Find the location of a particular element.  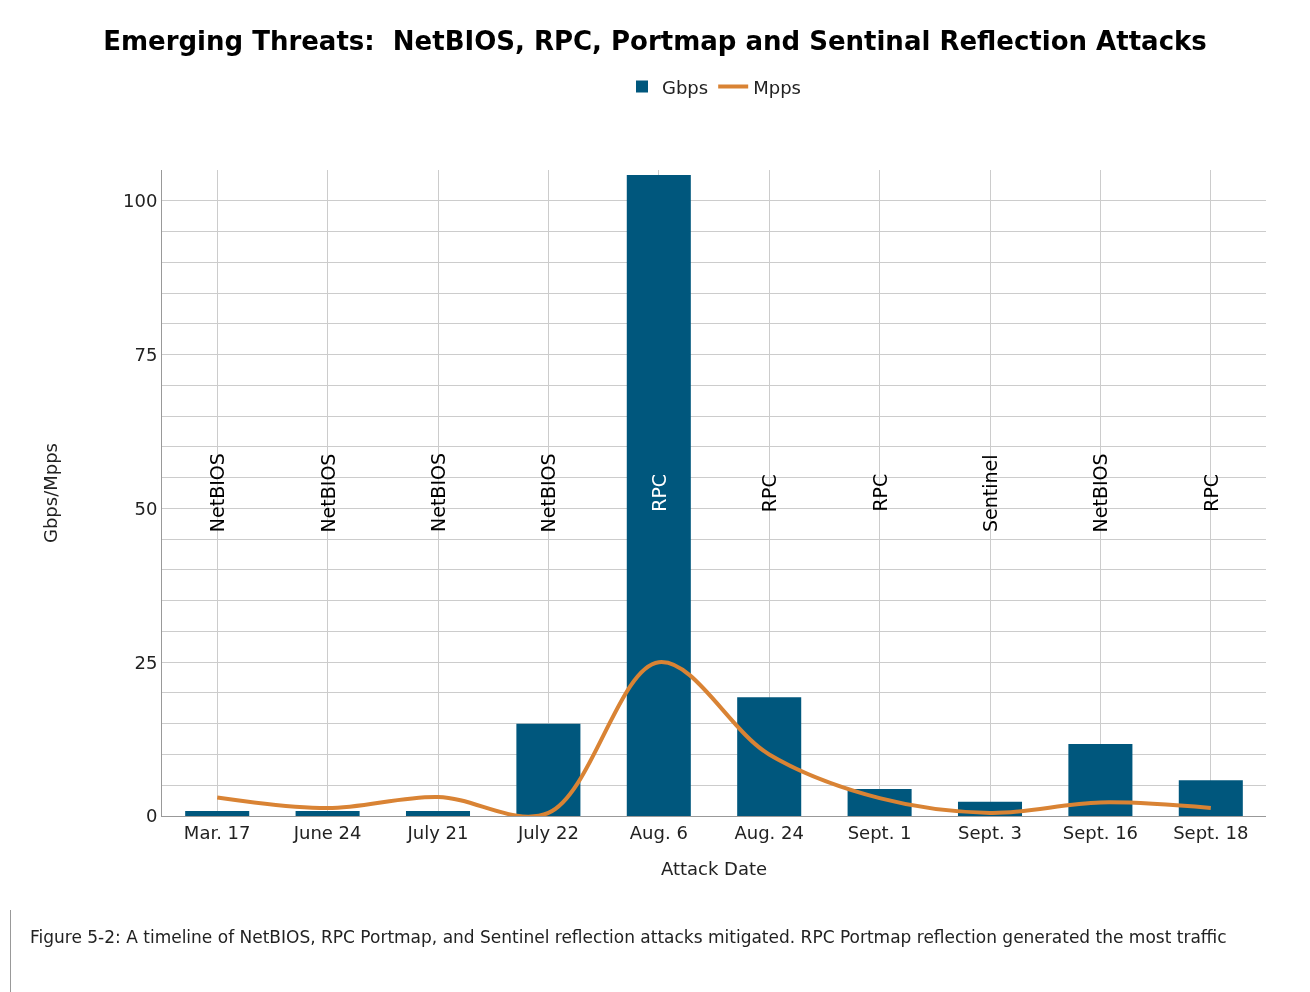

x-tick-label: Aug. 24 is located at coordinates (769, 832).